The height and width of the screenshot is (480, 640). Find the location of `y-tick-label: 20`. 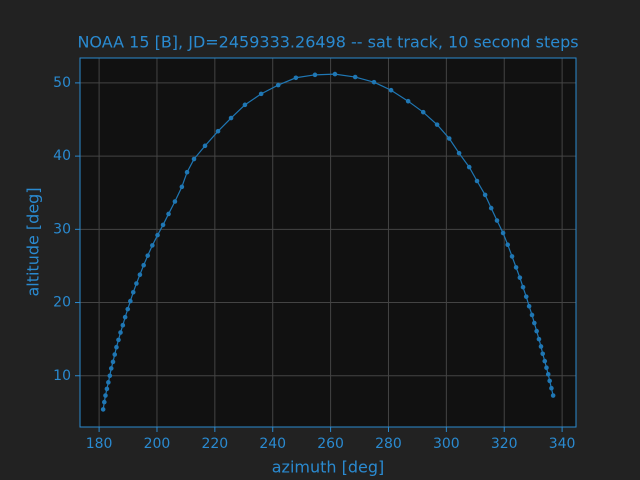

y-tick-label: 20 is located at coordinates (62, 303).